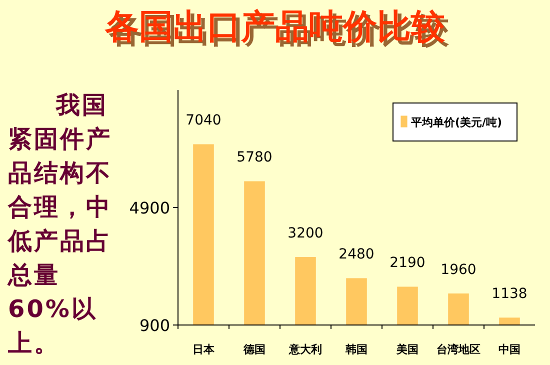  What do you see at coordinates (149, 208) in the screenshot?
I see `y-tick-label: 4900` at bounding box center [149, 208].